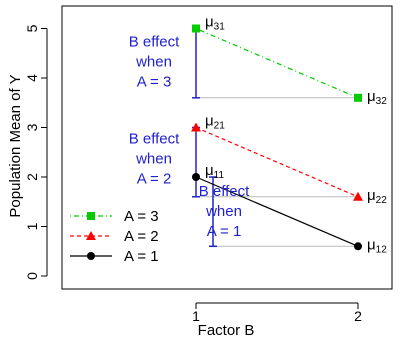 The width and height of the screenshot is (402, 345). Describe the element at coordinates (141, 216) in the screenshot. I see `legend-label: A = 3` at that location.